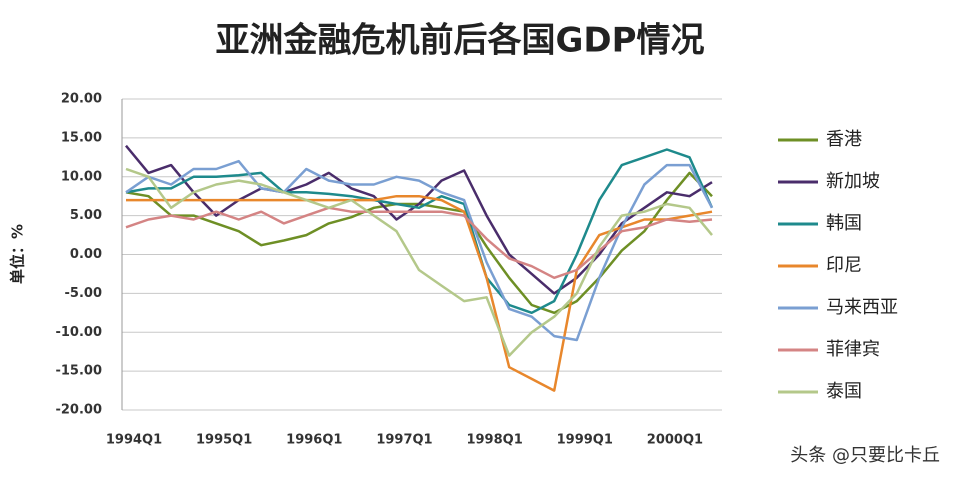 This screenshot has width=954, height=482. I want to click on legend-label: 泰国, so click(844, 391).